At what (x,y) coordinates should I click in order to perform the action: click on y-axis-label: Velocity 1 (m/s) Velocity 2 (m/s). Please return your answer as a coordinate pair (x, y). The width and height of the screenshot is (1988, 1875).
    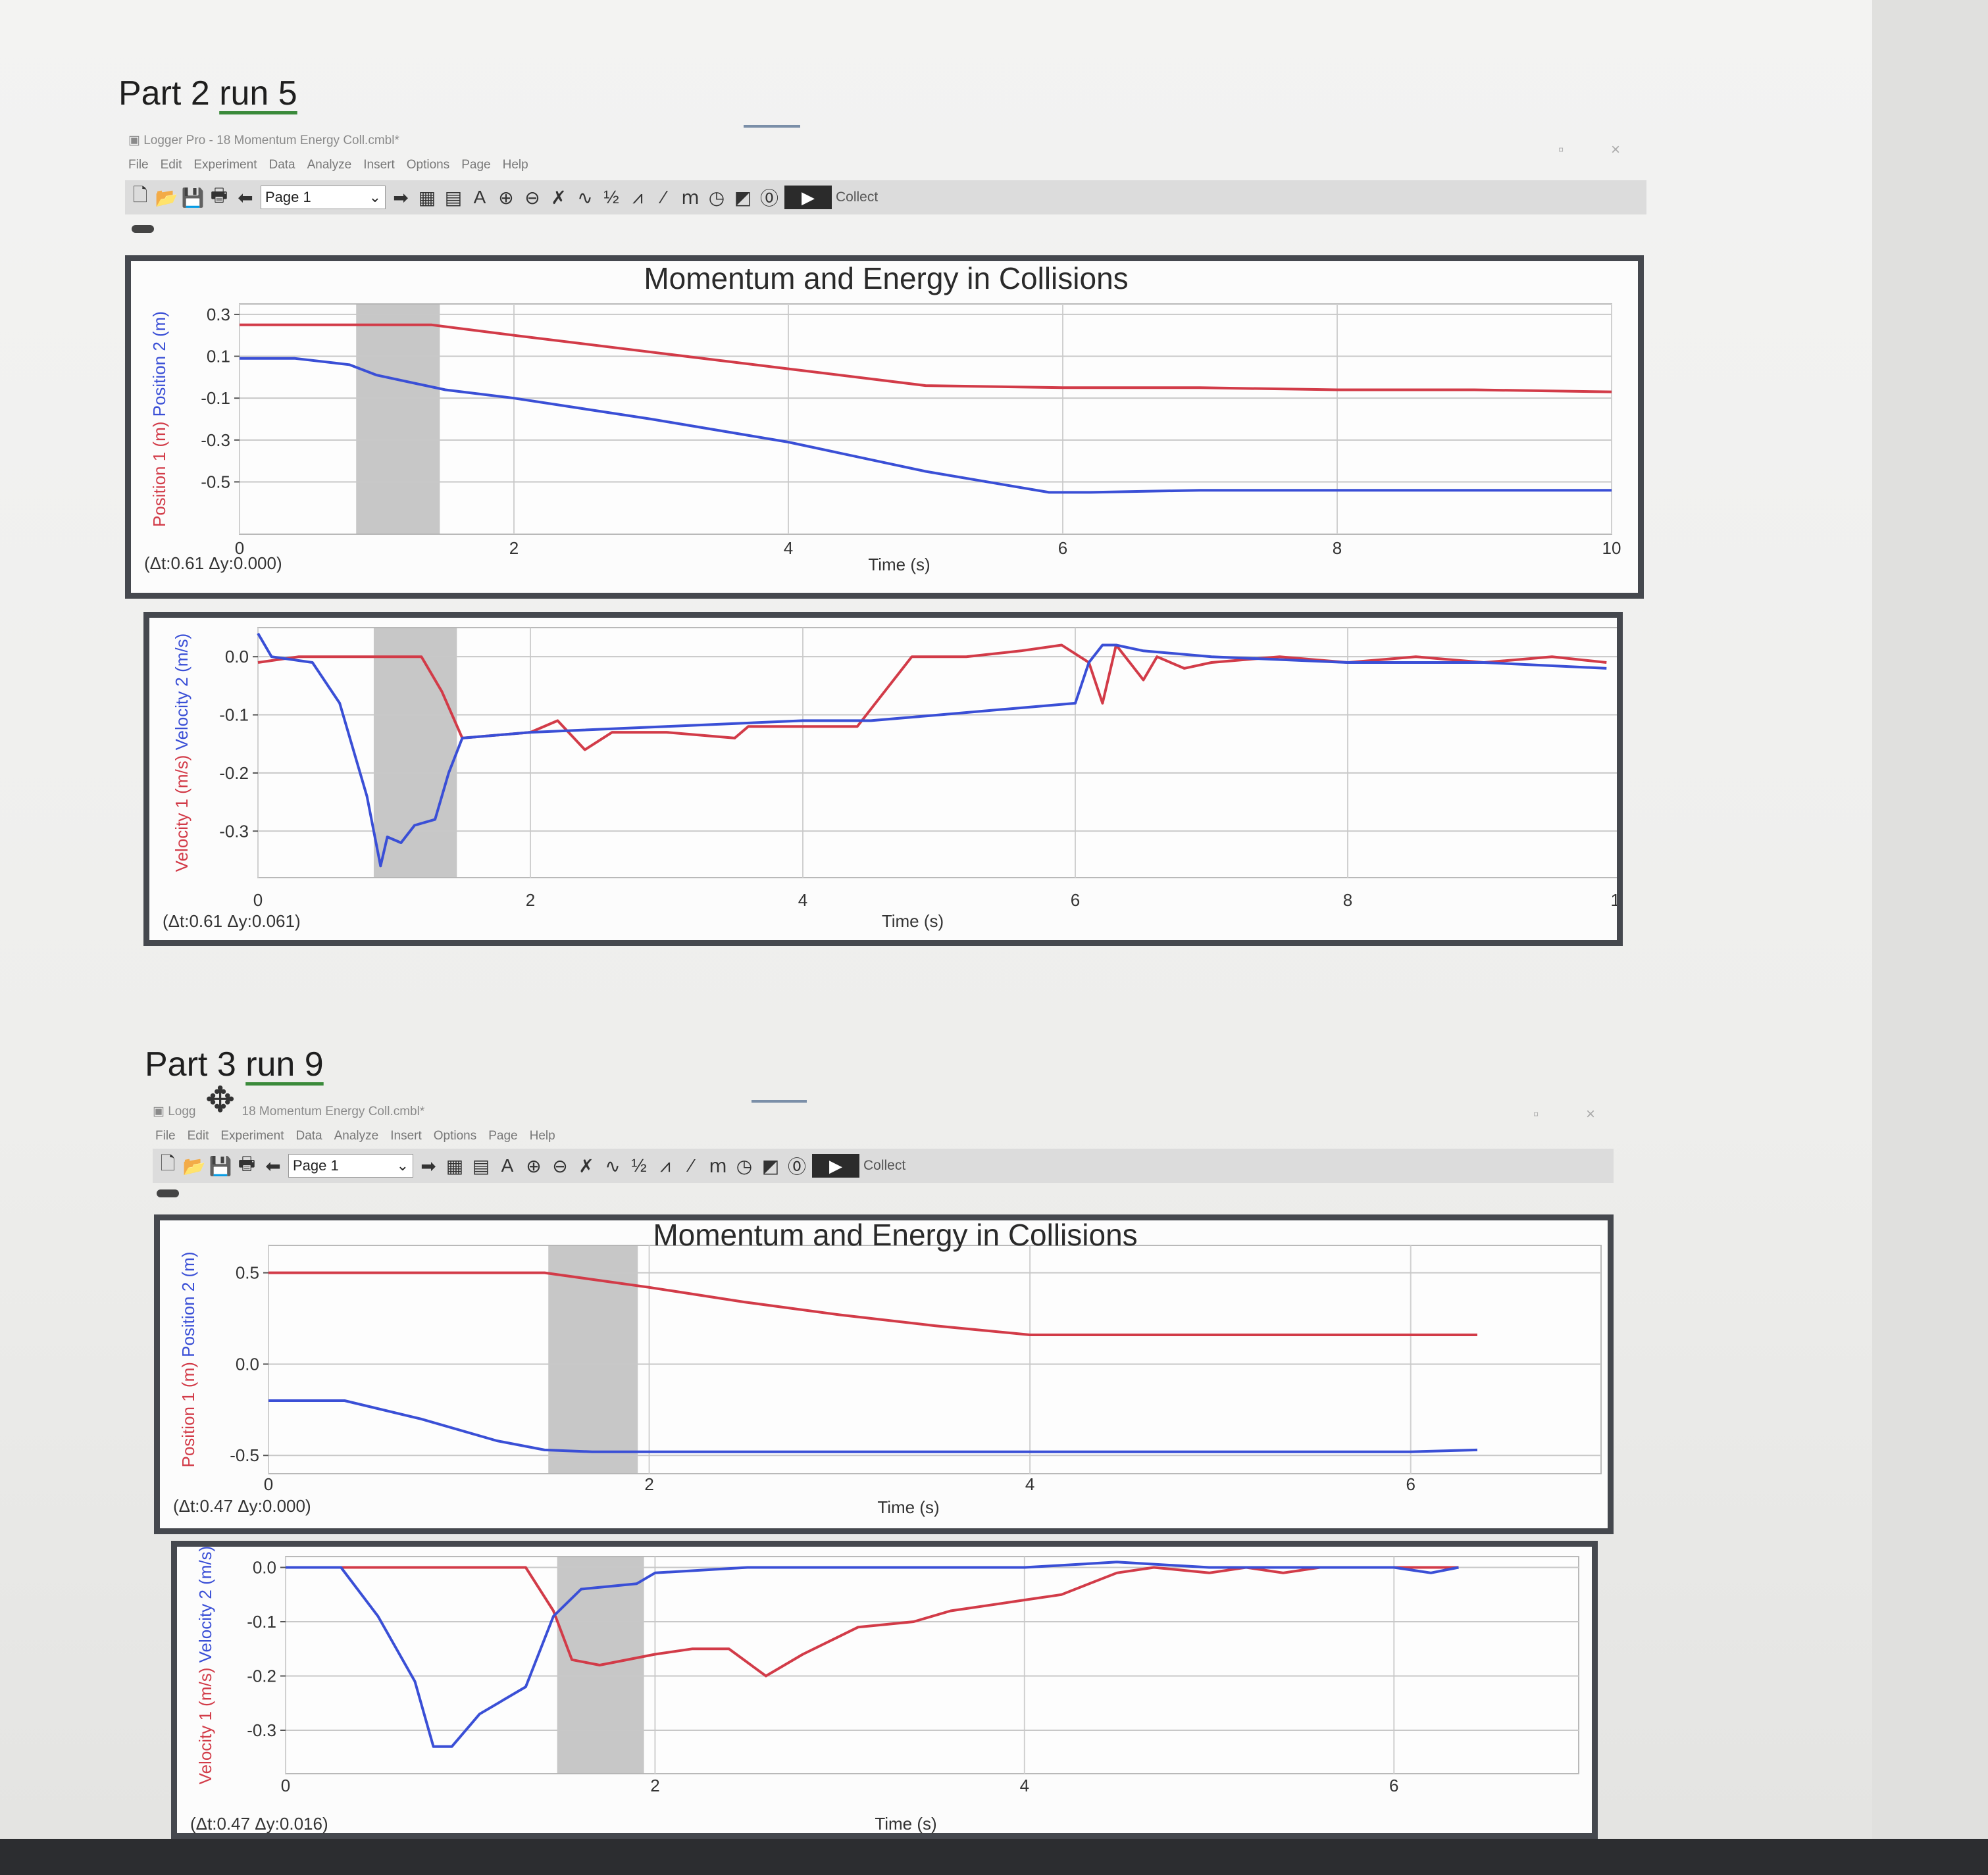
    Looking at the image, I should click on (205, 1665).